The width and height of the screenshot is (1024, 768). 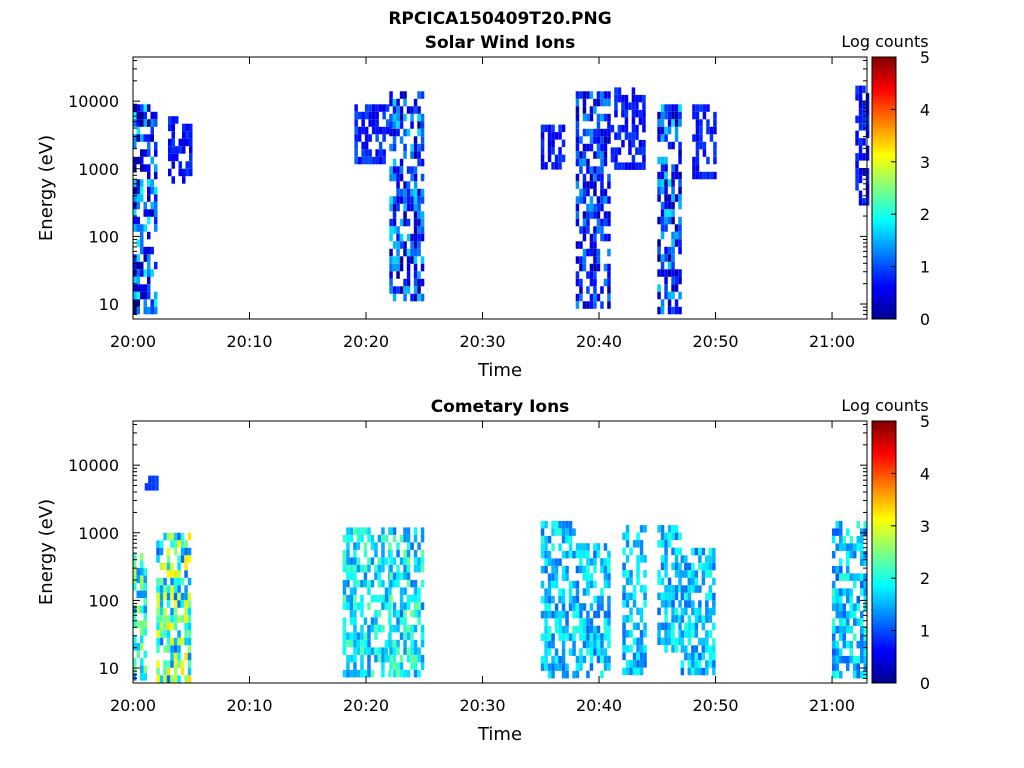 I want to click on colorbar-label: Log counts, so click(x=884, y=405).